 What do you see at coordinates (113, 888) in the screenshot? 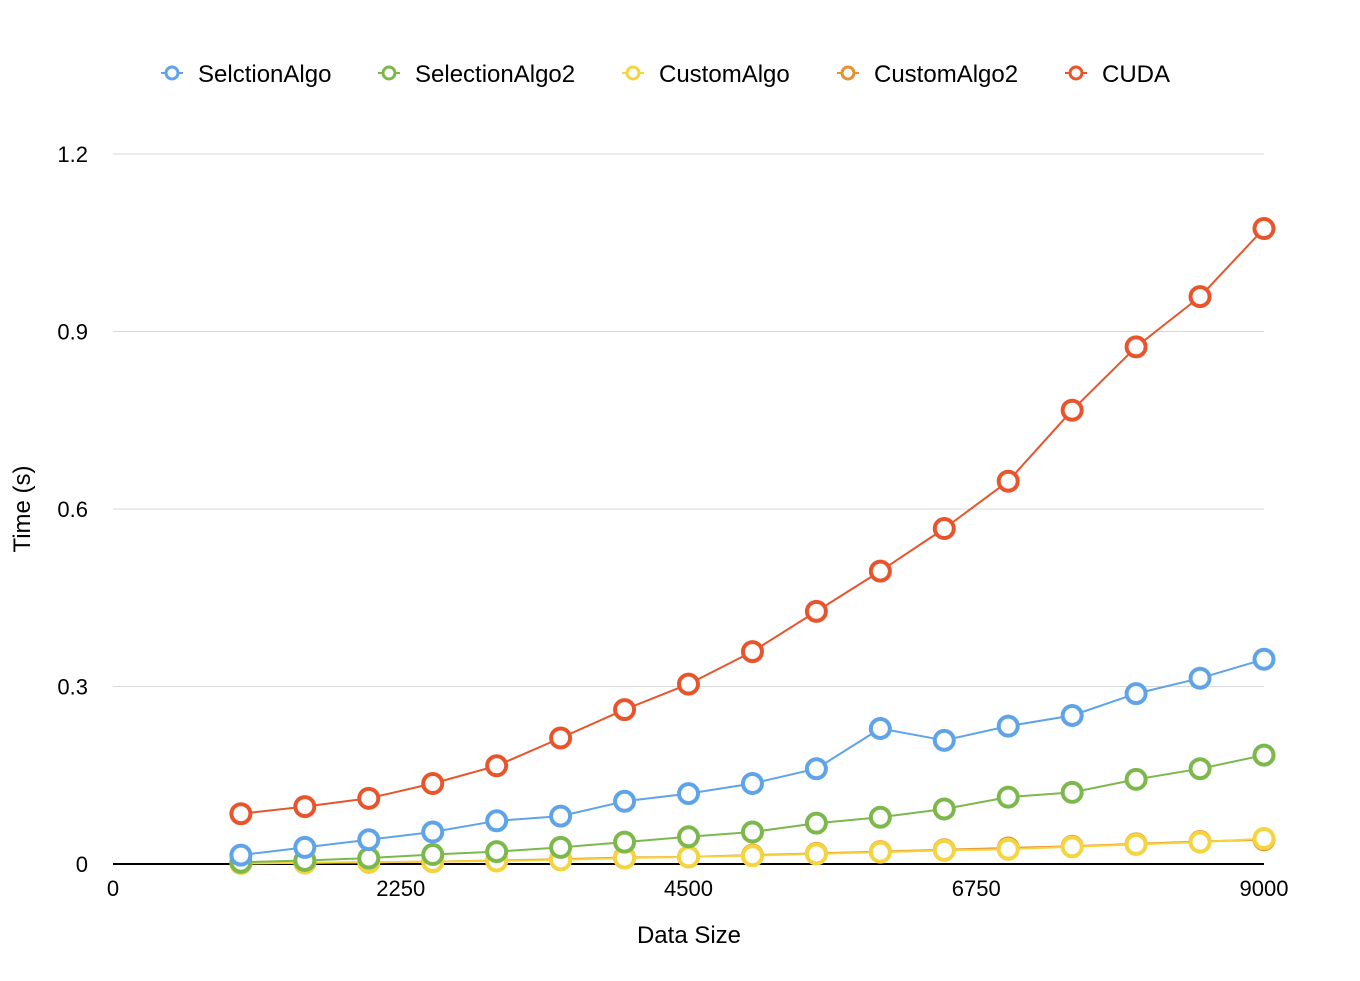
I see `x-tick-label: 0` at bounding box center [113, 888].